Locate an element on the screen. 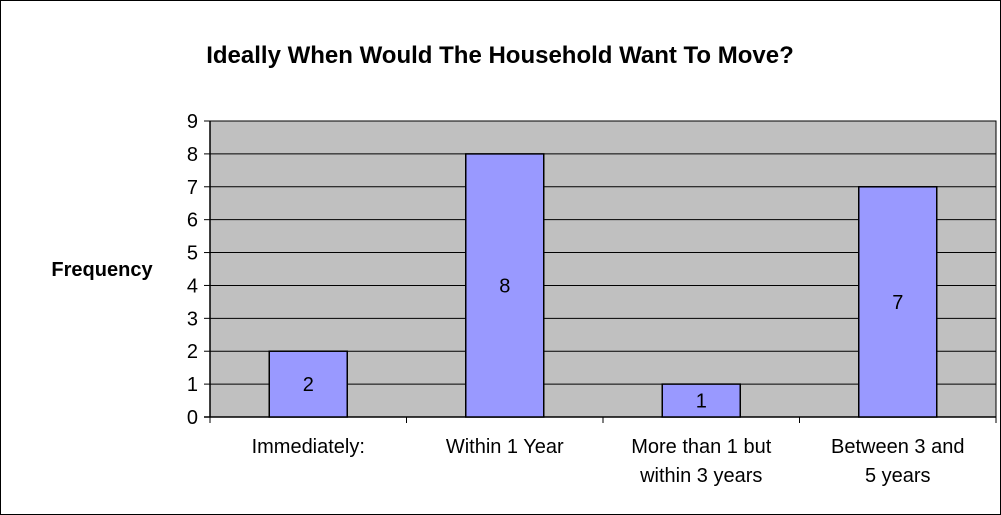 This screenshot has width=1001, height=515. y-tick-label: 4 is located at coordinates (192, 286).